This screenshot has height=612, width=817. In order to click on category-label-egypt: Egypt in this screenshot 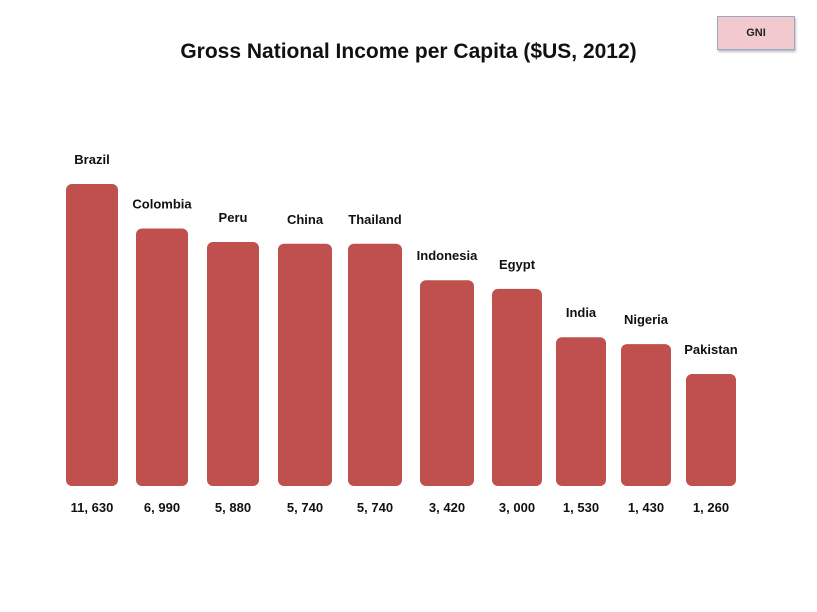, I will do `click(517, 264)`.